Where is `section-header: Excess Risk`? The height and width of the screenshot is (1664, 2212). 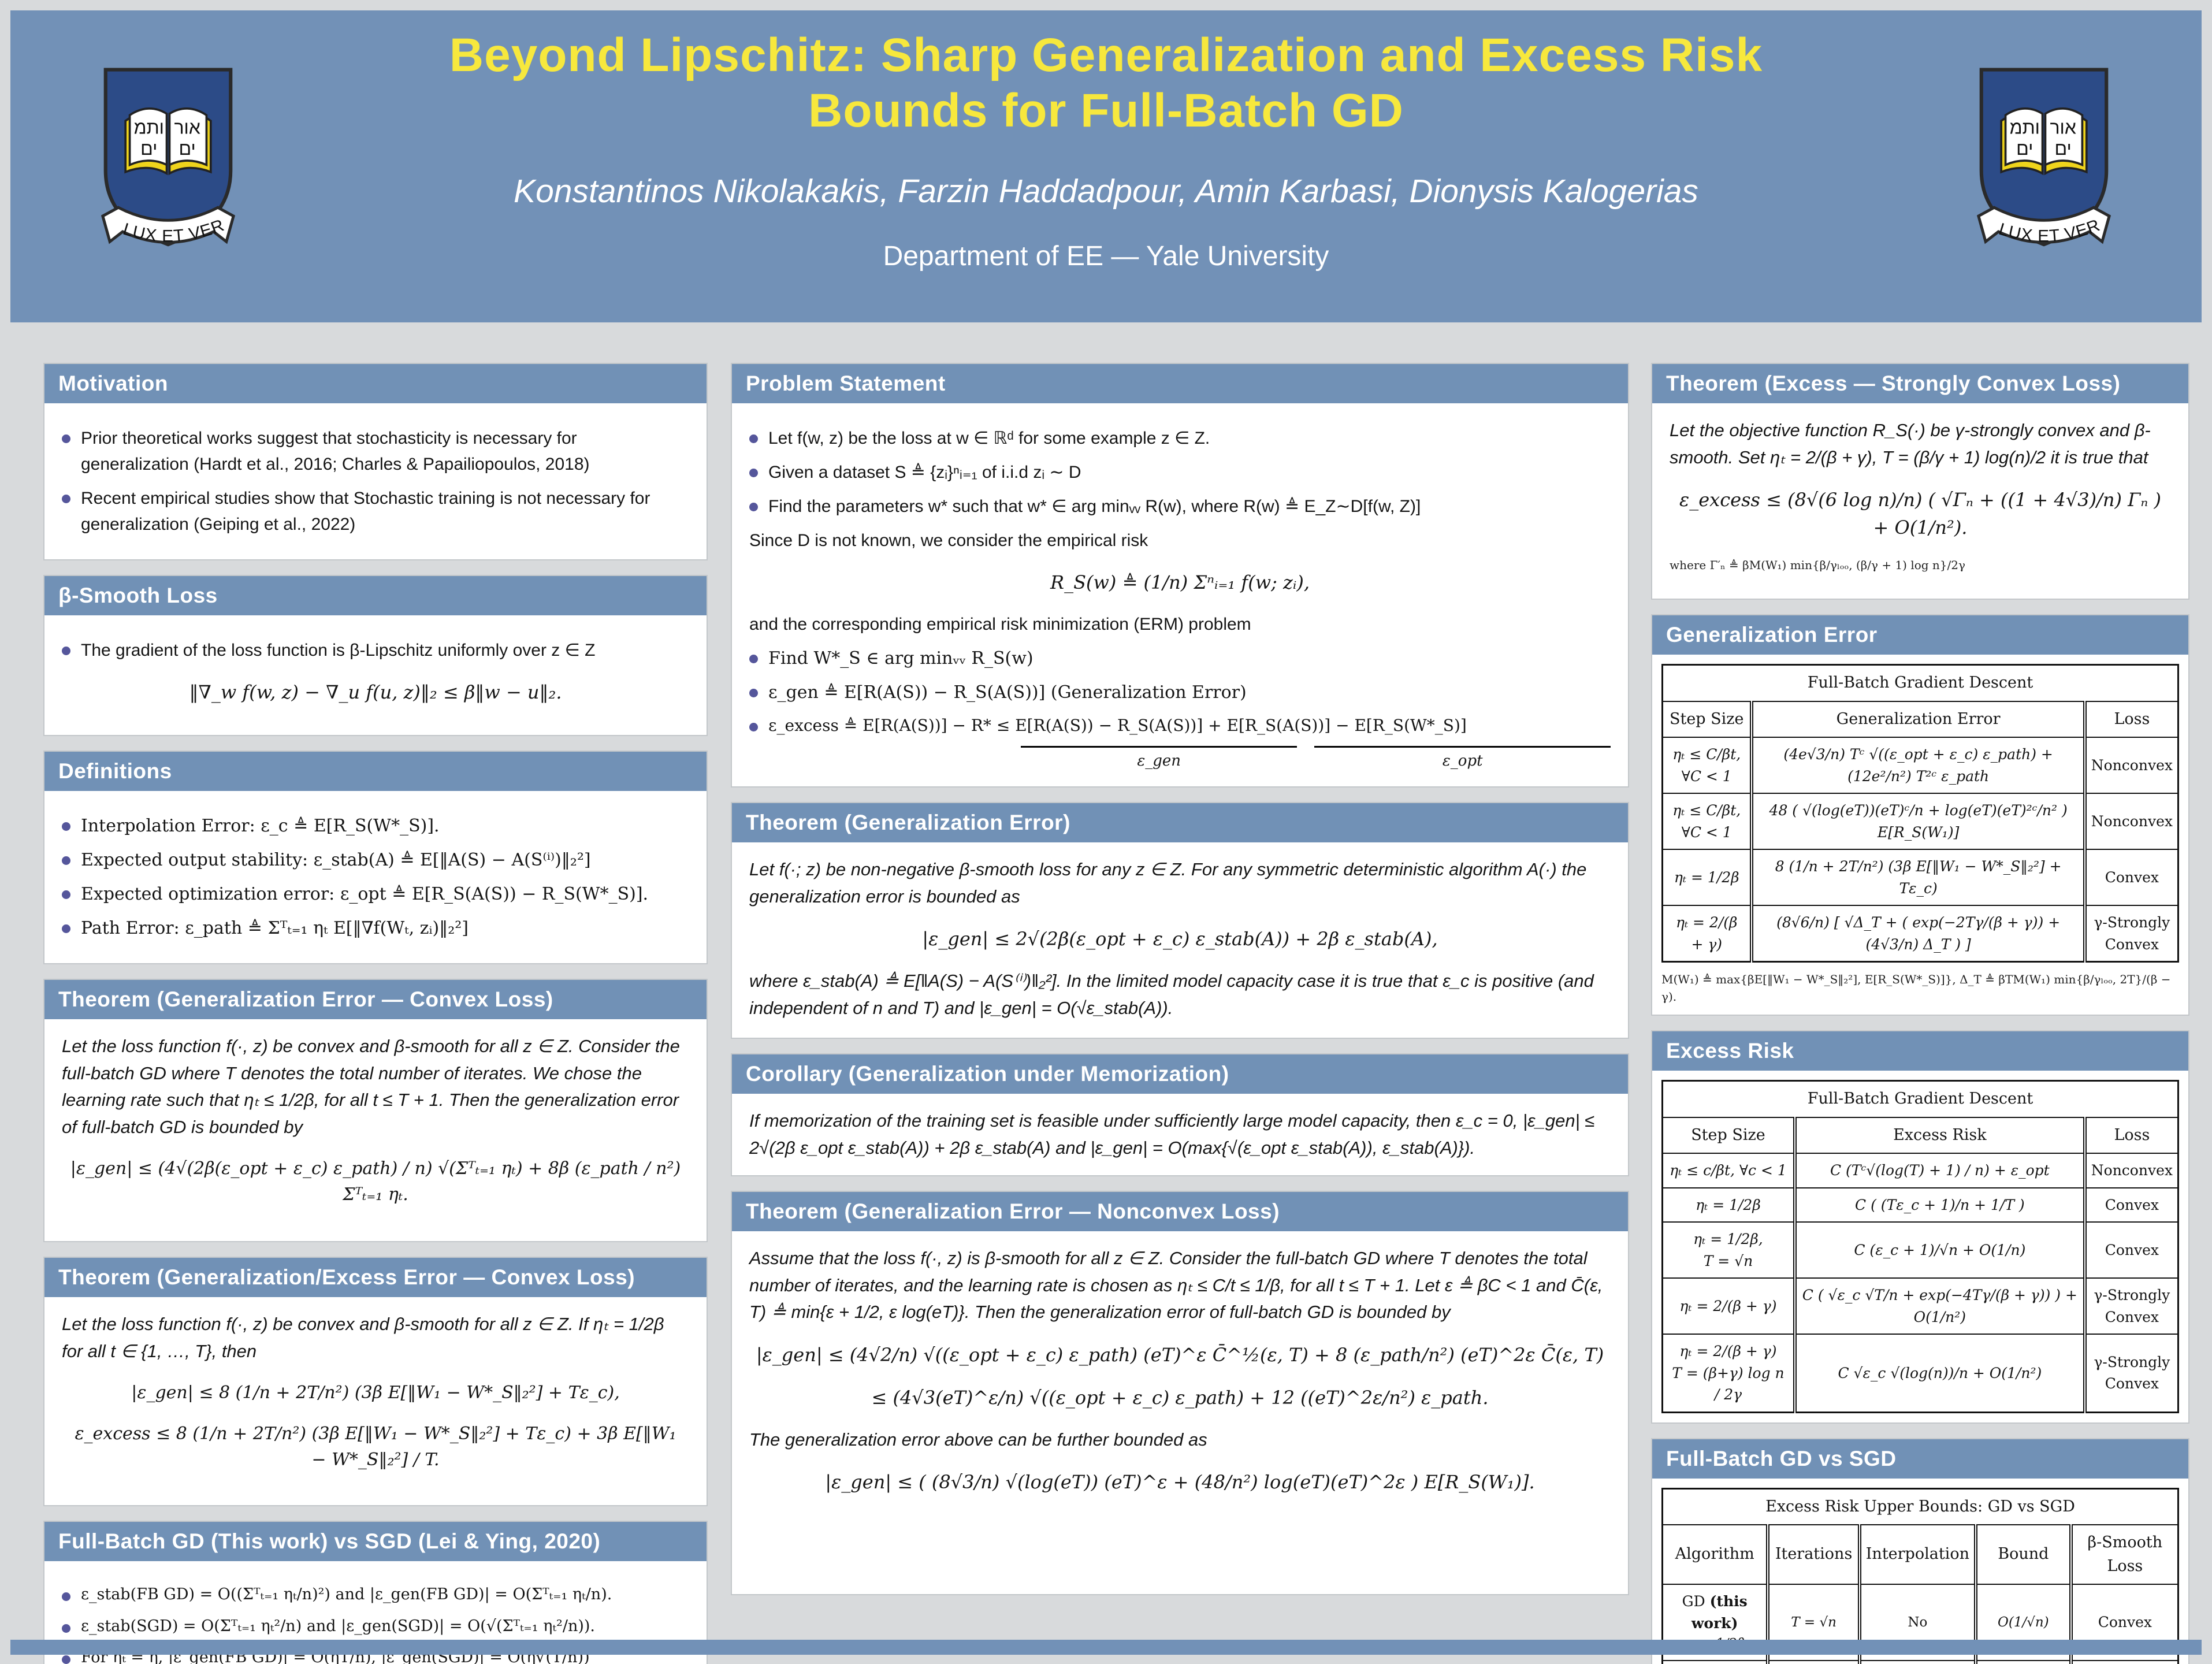 section-header: Excess Risk is located at coordinates (1920, 1051).